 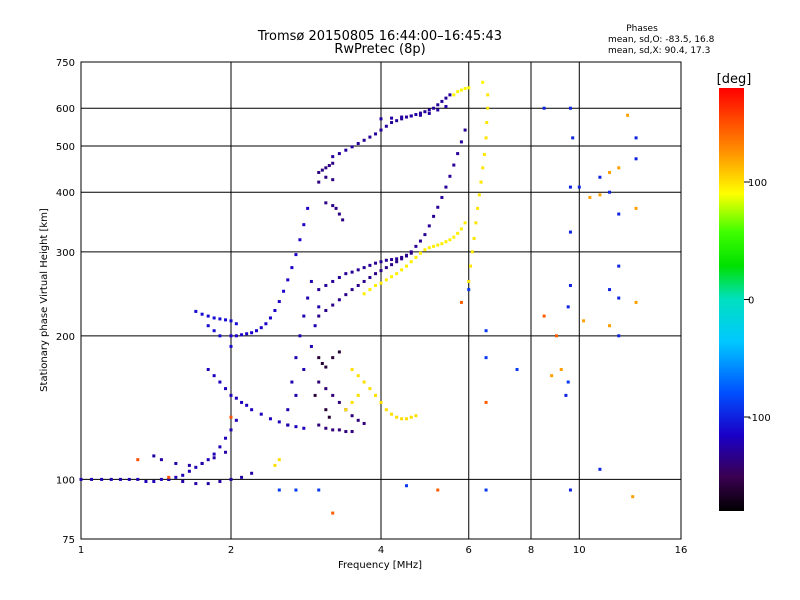 I want to click on y-axis-ticks: 75 100 200 300 400 500 600 750, so click(x=65, y=302).